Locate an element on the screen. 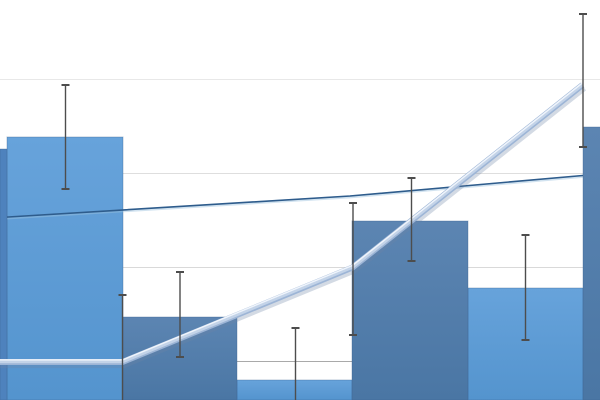  trendline-halo is located at coordinates (300, 196).